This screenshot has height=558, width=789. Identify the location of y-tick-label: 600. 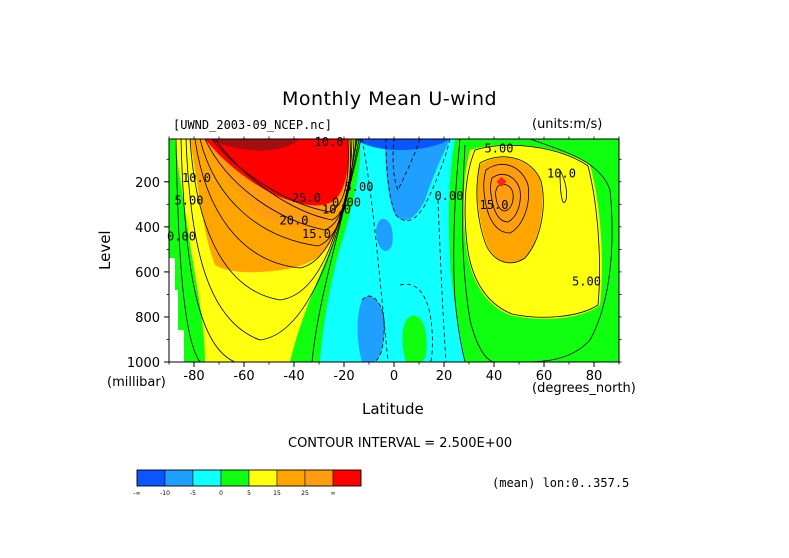
(147, 273).